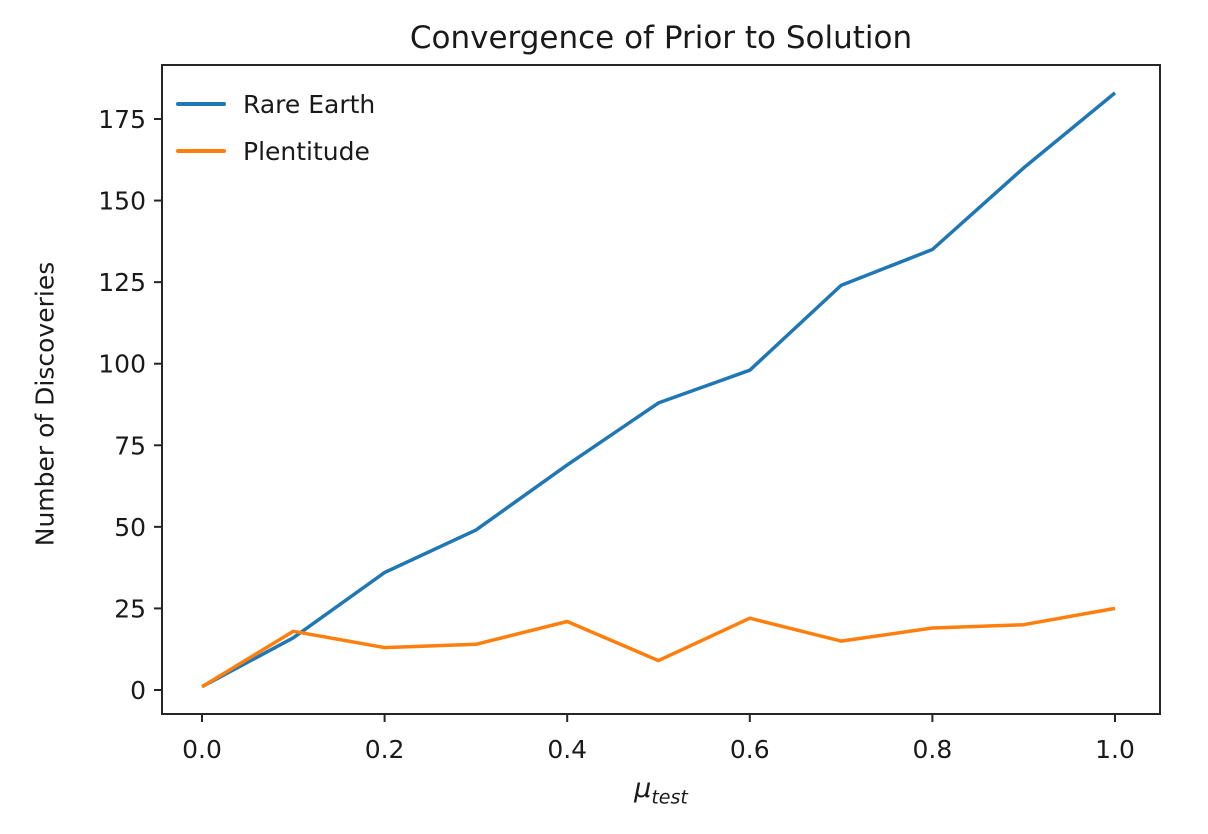 This screenshot has width=1208, height=834. I want to click on x-tick-label: 0.2, so click(385, 749).